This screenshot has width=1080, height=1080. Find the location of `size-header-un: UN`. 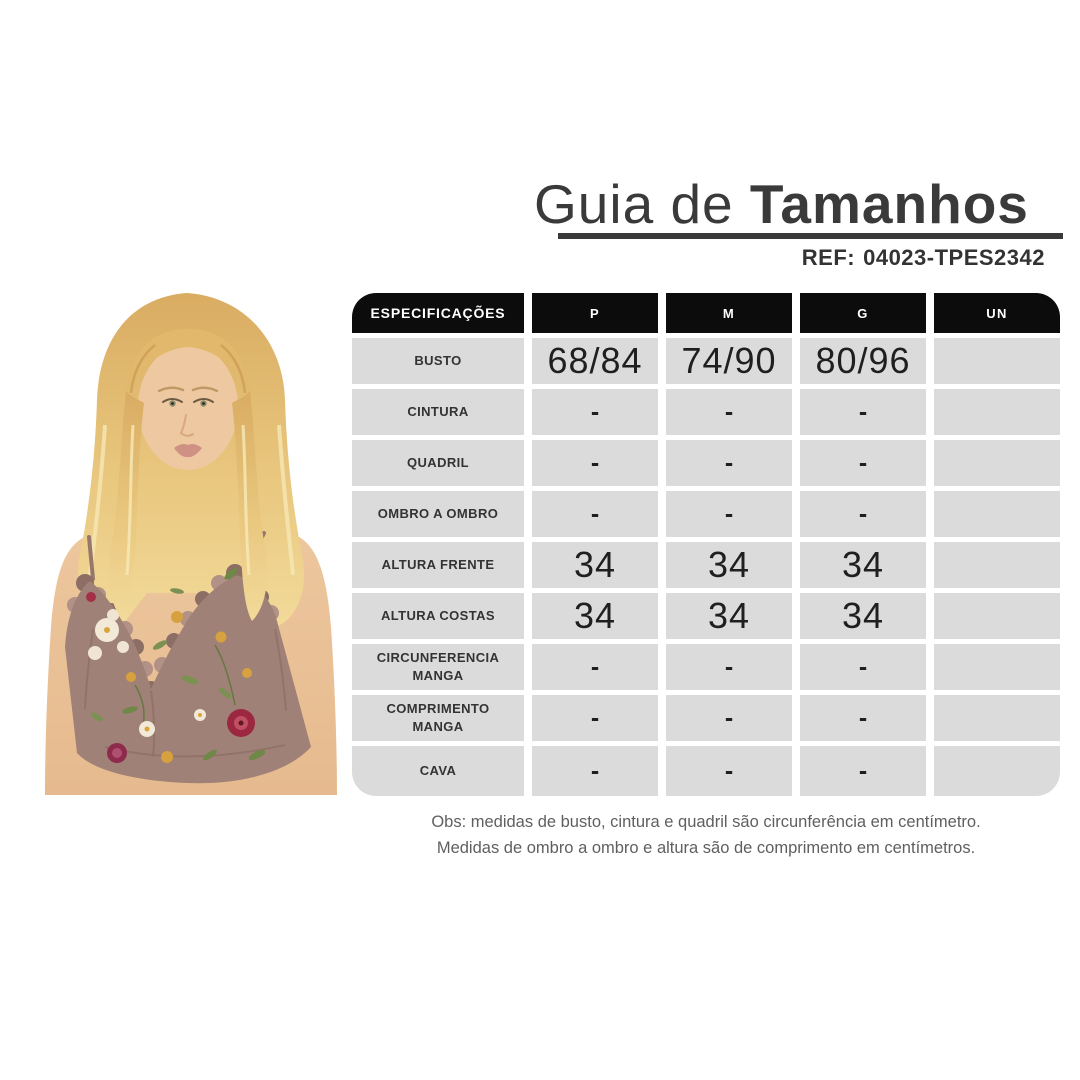

size-header-un: UN is located at coordinates (997, 313).